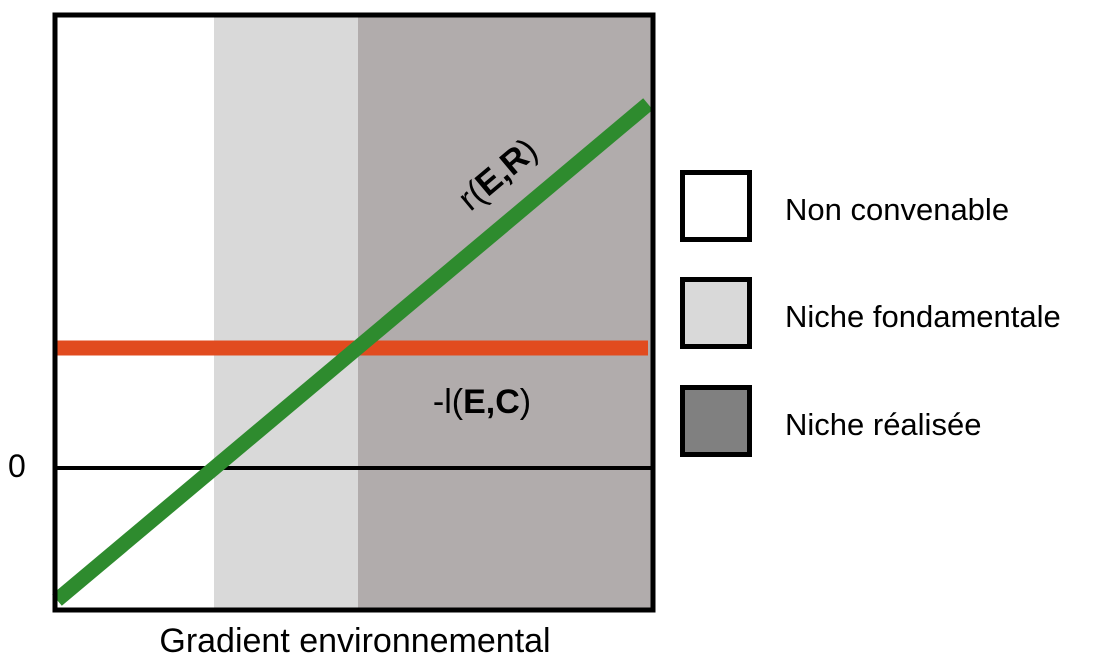 Image resolution: width=1107 pixels, height=672 pixels. What do you see at coordinates (134, 312) in the screenshot?
I see `zone-non-convenable` at bounding box center [134, 312].